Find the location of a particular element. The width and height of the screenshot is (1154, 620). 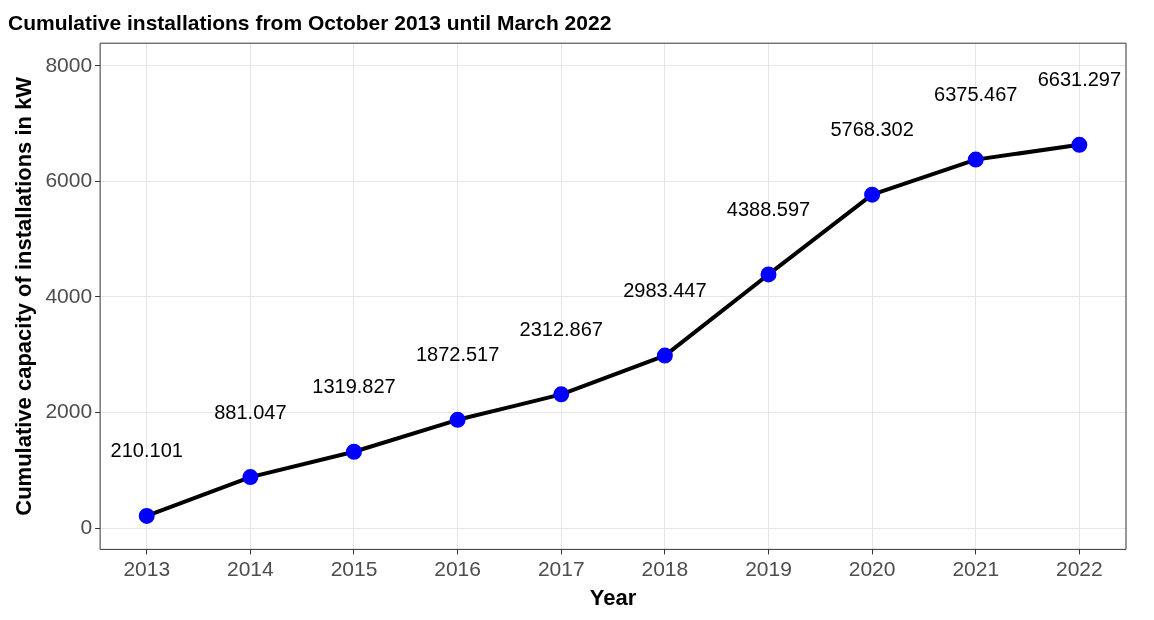

chart-title: Cumulative installations from October 2013 until March 2022 is located at coordinates (310, 23).